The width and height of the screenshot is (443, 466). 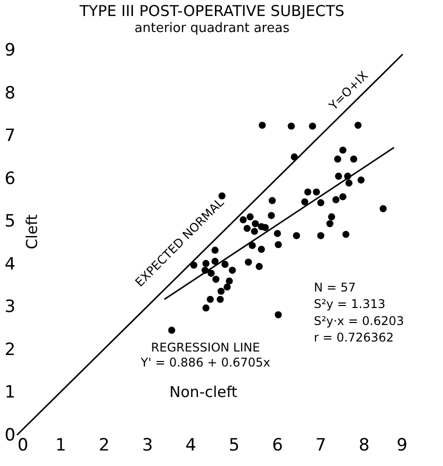 I want to click on y-tick-label: 7, so click(x=10, y=136).